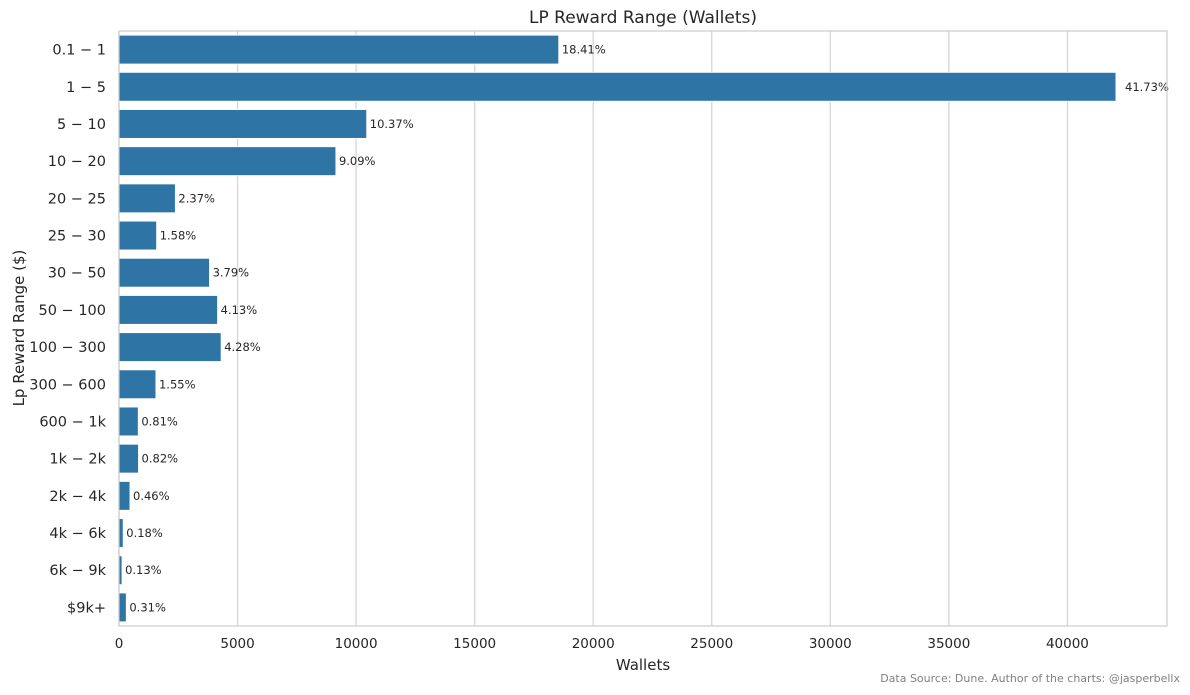  What do you see at coordinates (77, 237) in the screenshot?
I see `y-tick-label: 25 − 30` at bounding box center [77, 237].